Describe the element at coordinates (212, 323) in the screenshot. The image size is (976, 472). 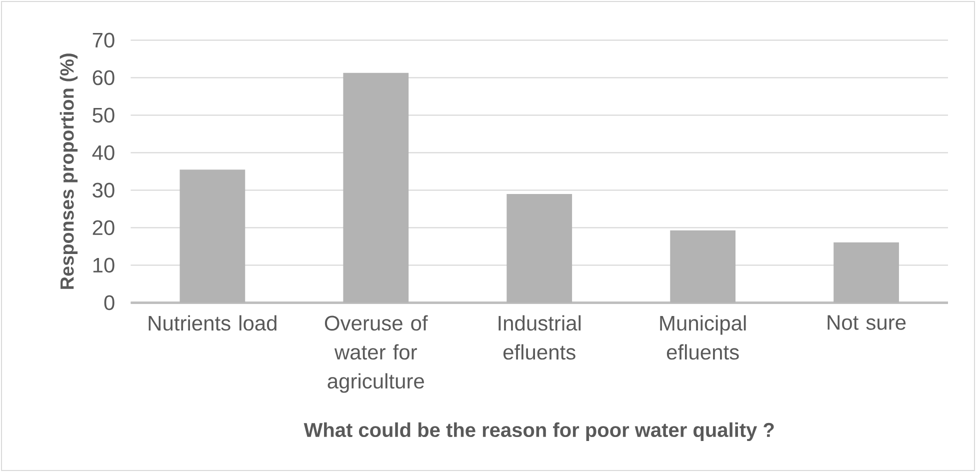
I see `x-tick-label: Nutrients load` at that location.